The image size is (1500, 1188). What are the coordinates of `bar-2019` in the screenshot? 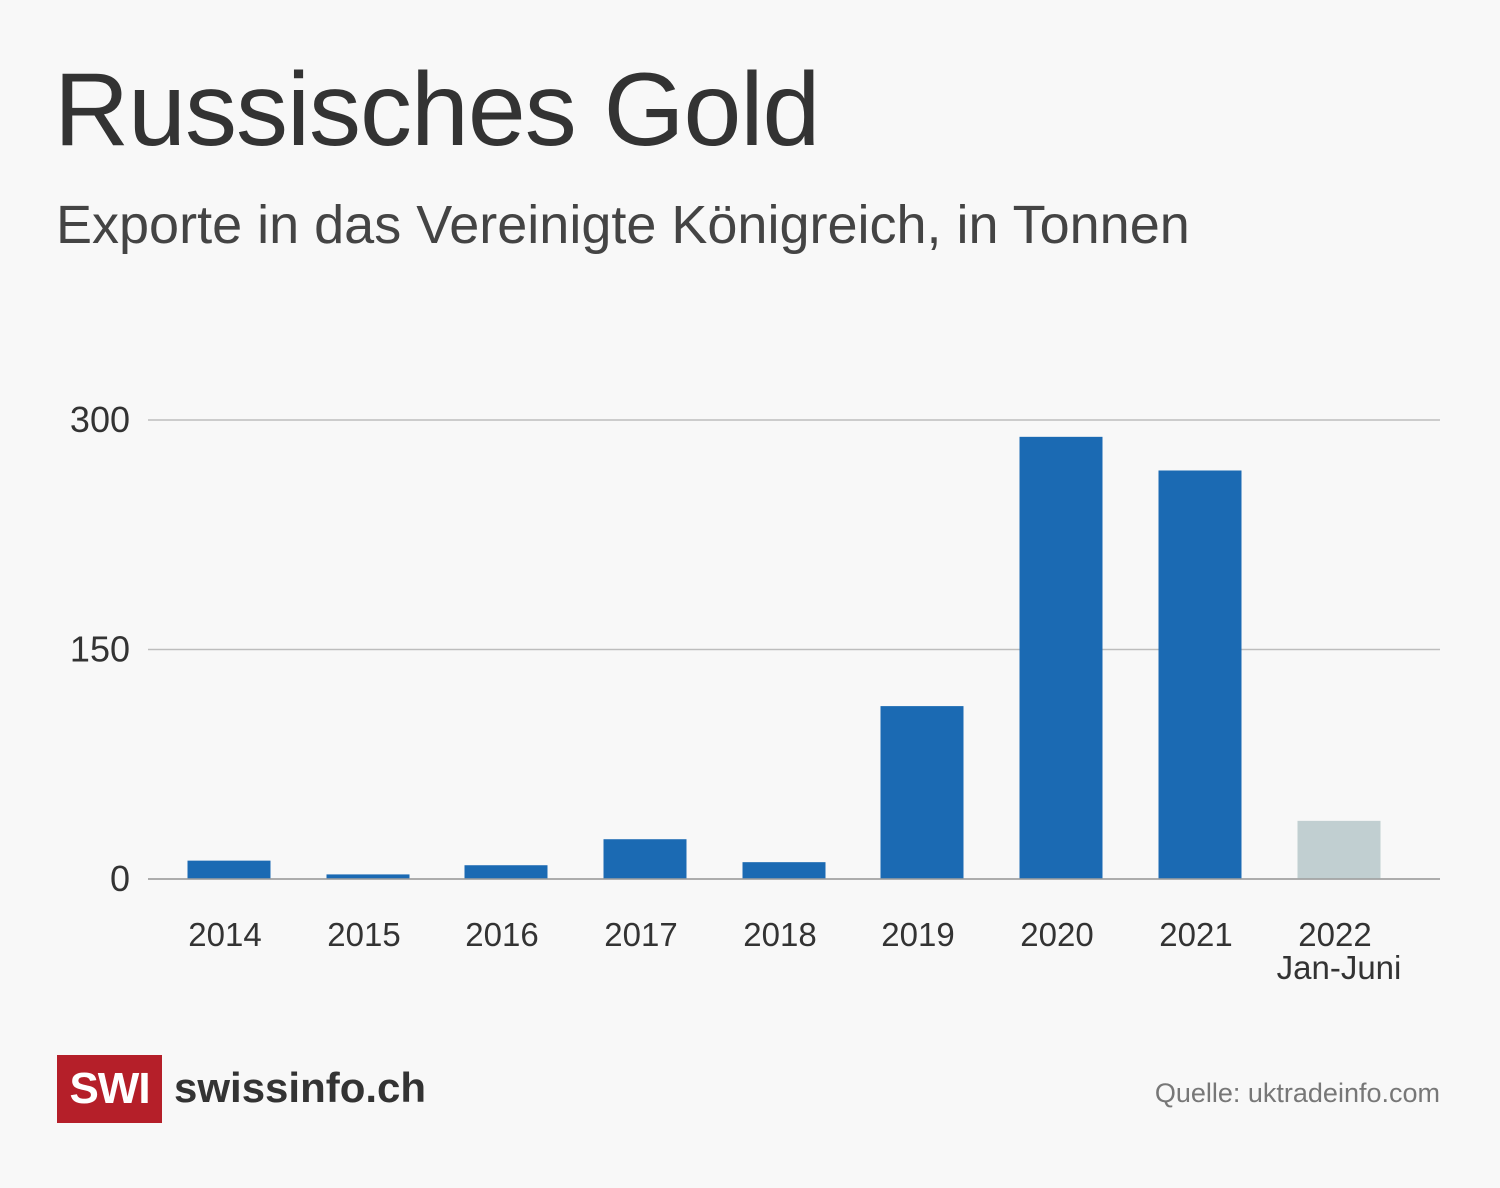 It's located at (922, 792).